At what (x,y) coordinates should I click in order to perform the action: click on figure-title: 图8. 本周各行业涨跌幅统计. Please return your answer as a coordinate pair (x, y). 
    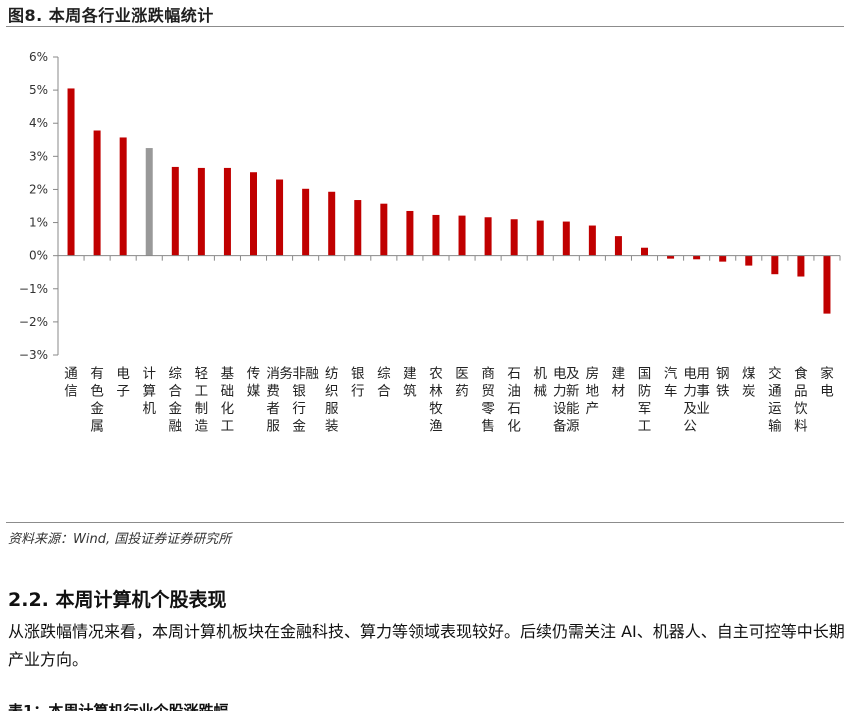
    Looking at the image, I should click on (111, 15).